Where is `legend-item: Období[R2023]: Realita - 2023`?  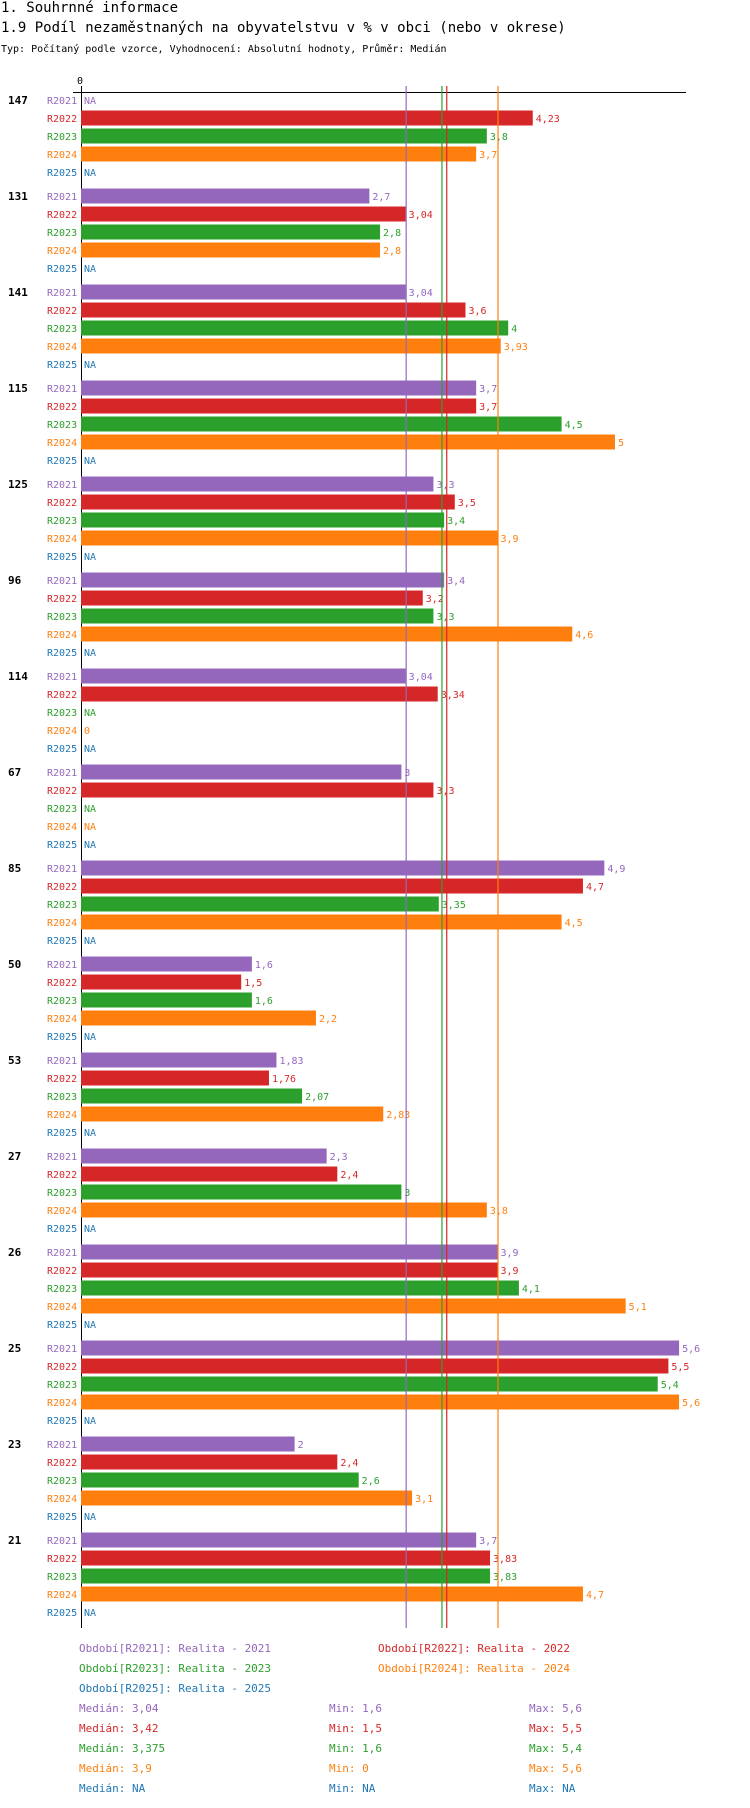 legend-item: Období[R2023]: Realita - 2023 is located at coordinates (175, 1668).